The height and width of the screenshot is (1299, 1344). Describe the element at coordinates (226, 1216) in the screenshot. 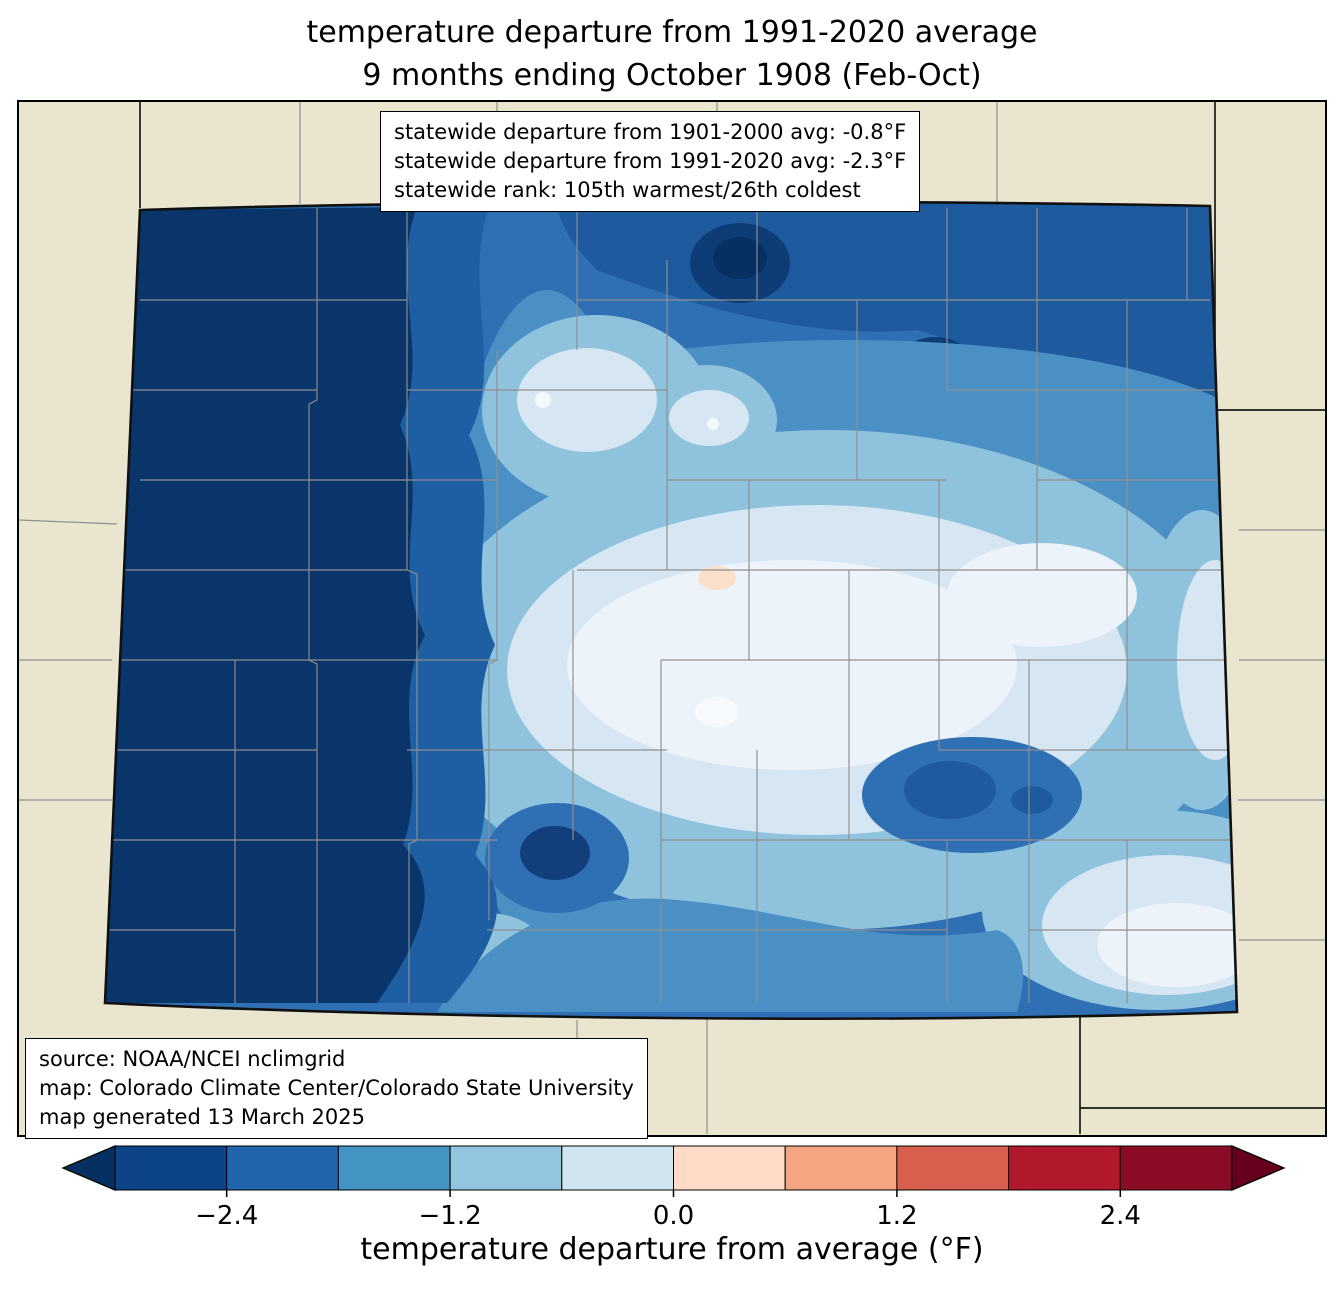

I see `colorbar-tick-label: −2.4` at that location.